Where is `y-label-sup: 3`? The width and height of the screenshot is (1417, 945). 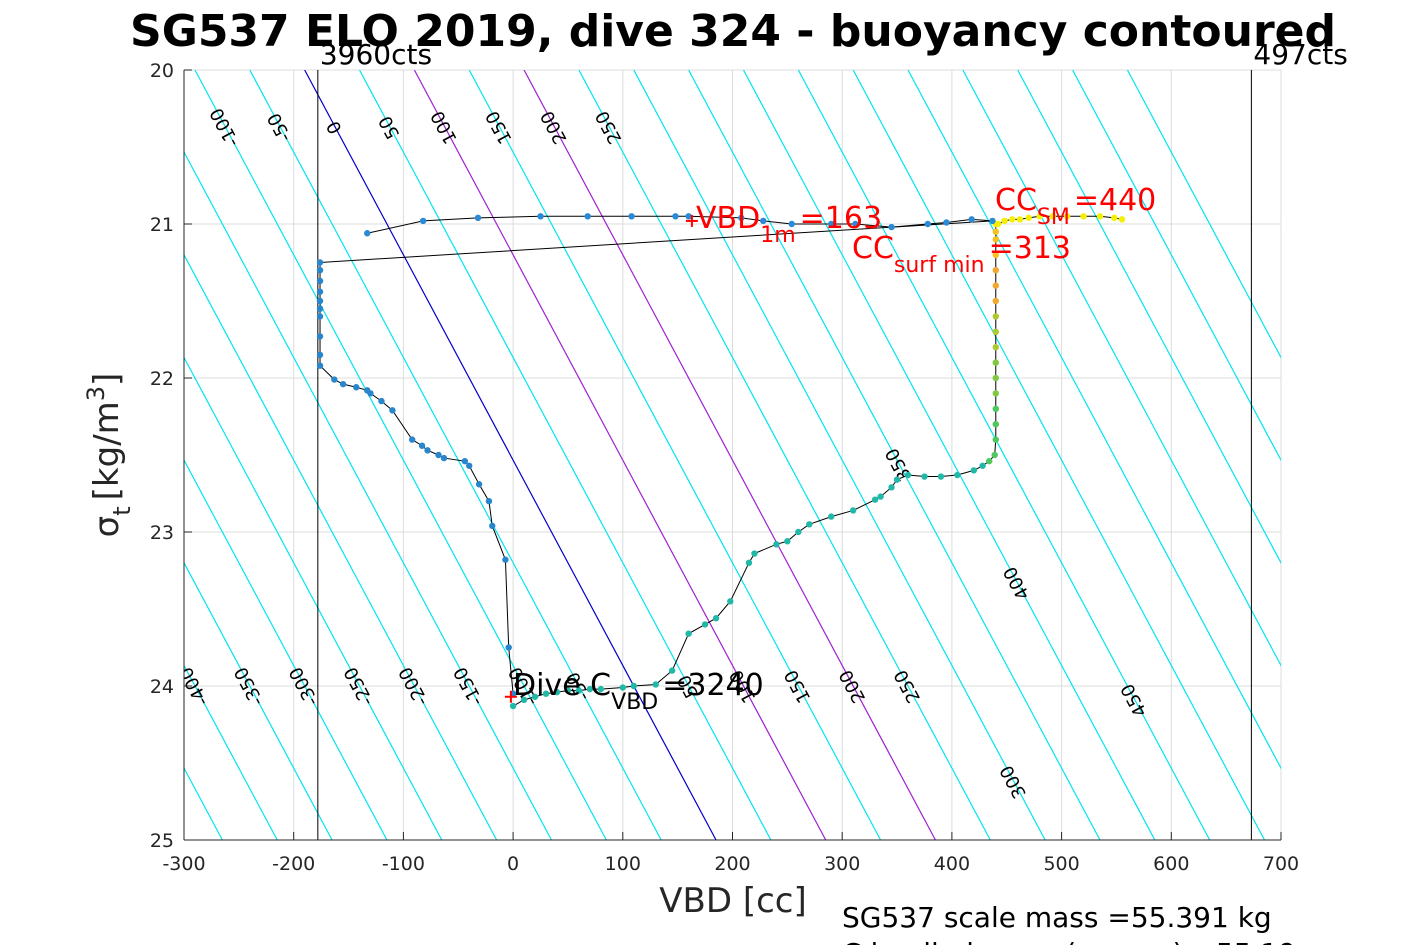
y-label-sup: 3 is located at coordinates (96, 393).